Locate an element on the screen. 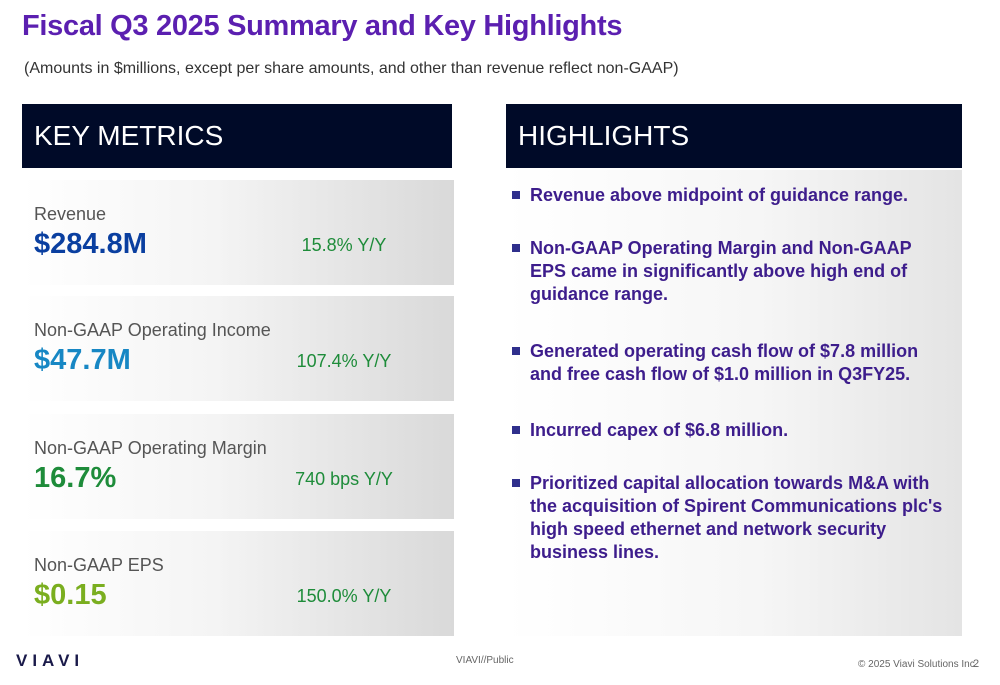 The image size is (1000, 685). classification-label: VIAVI//Public is located at coordinates (485, 660).